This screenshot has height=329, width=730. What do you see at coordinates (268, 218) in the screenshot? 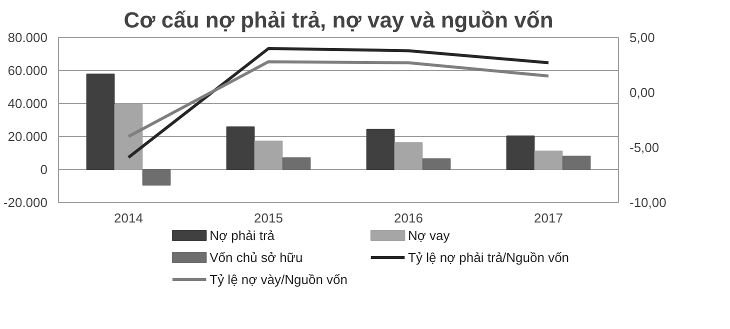
I see `x-tick-label: 2015` at bounding box center [268, 218].